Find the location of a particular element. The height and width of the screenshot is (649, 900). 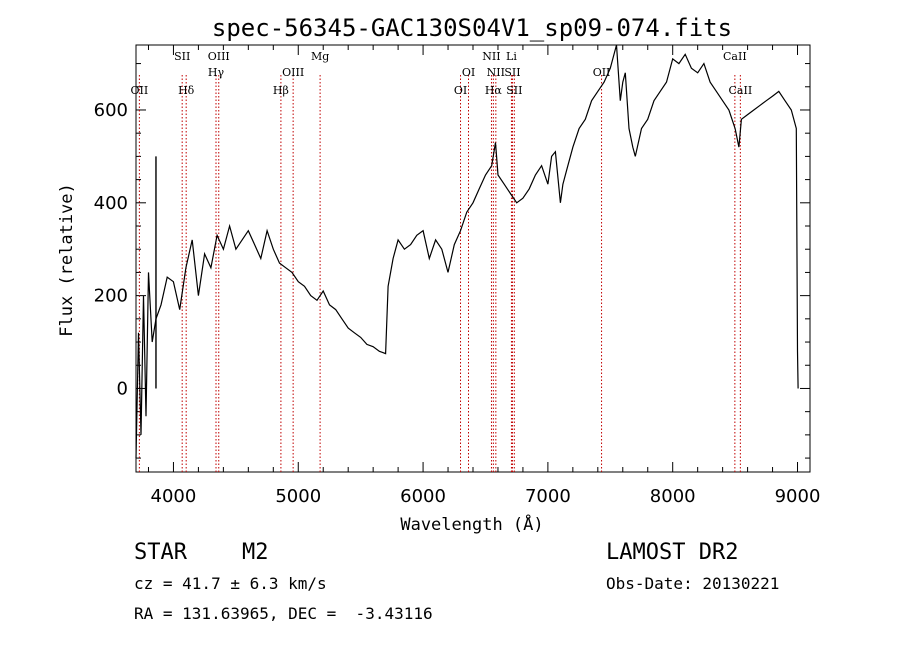

redshift-velocity: cz = 41.7 ± 6.3 km/s is located at coordinates (230, 583).